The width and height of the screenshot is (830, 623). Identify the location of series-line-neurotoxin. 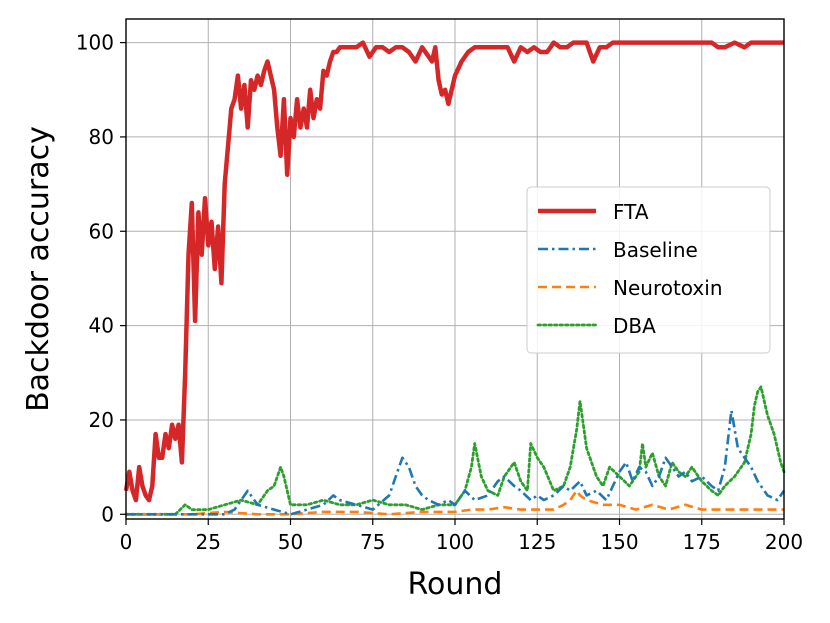
(455, 502).